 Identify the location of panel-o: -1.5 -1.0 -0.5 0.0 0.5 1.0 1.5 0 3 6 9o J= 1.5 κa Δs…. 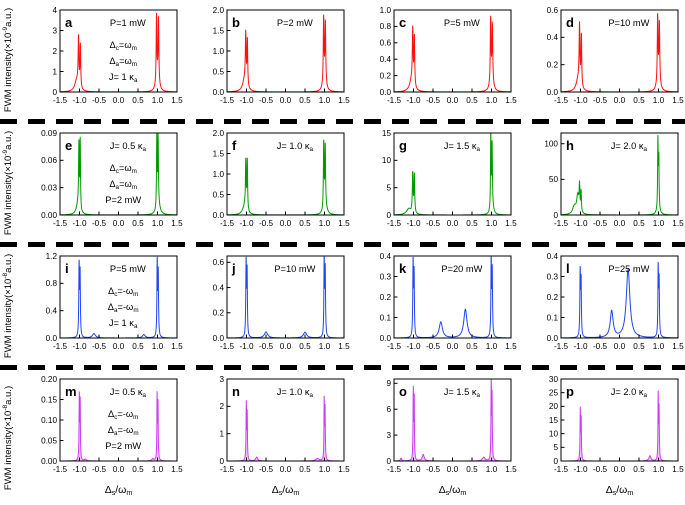
(451, 437).